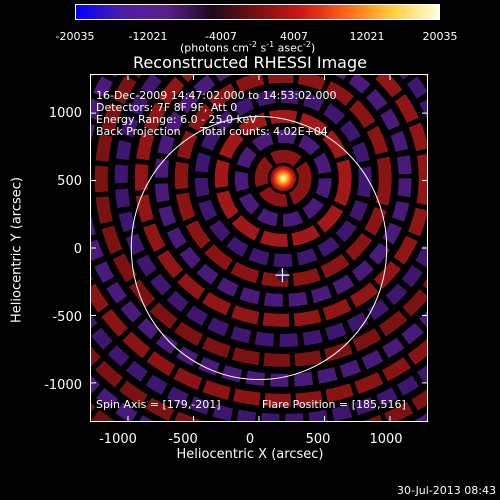 This screenshot has height=500, width=500. Describe the element at coordinates (17, 250) in the screenshot. I see `y-axis-label: Heliocentric Y (arcsec)` at that location.